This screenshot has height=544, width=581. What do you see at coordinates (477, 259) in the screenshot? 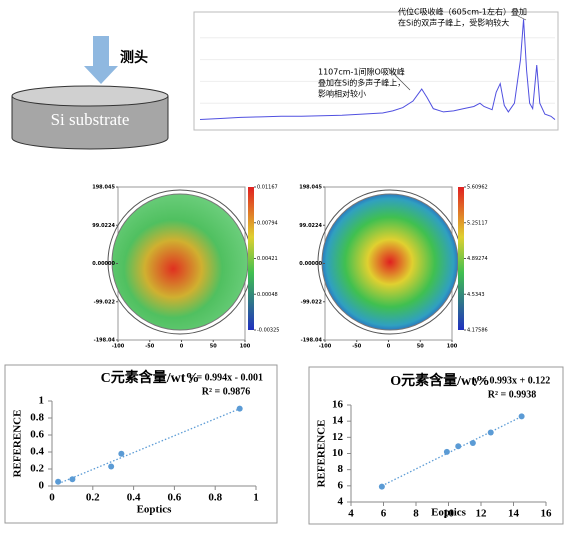
I see `colorbar-tick-label: 4.89274` at bounding box center [477, 259].